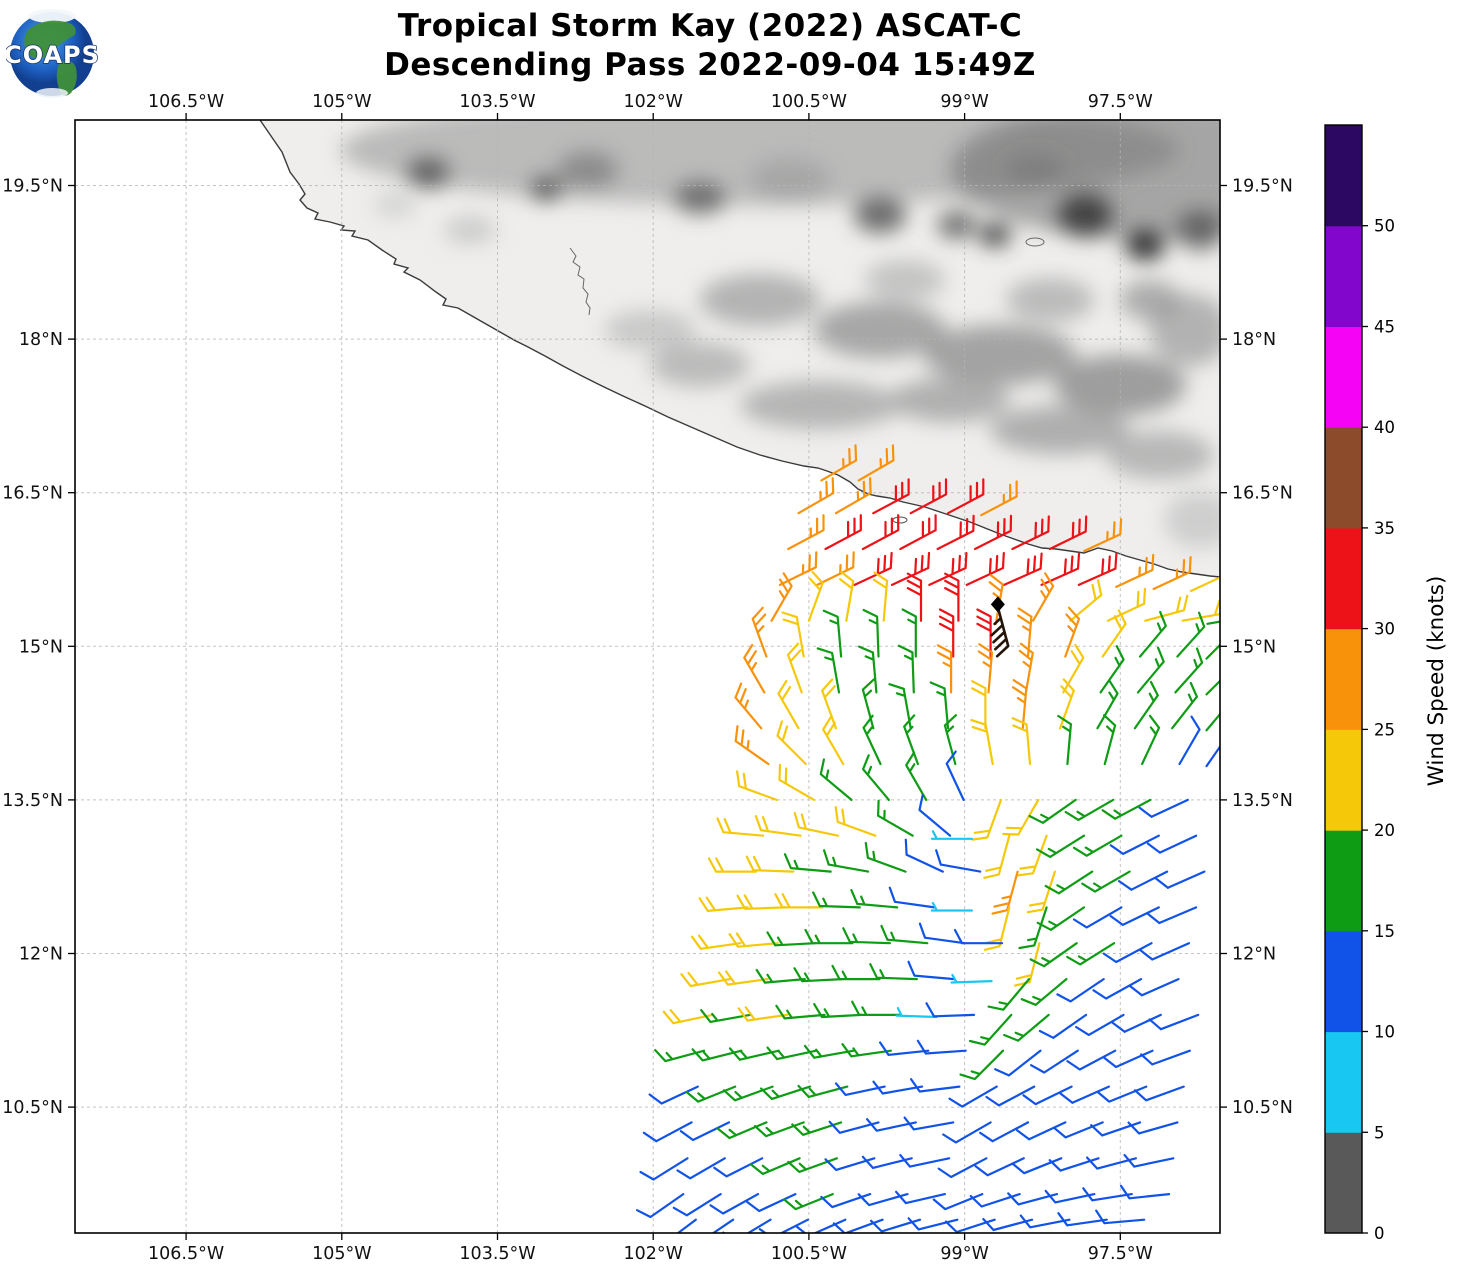 The width and height of the screenshot is (1461, 1264). What do you see at coordinates (52, 53) in the screenshot?
I see `coaps-logo: COAPS` at bounding box center [52, 53].